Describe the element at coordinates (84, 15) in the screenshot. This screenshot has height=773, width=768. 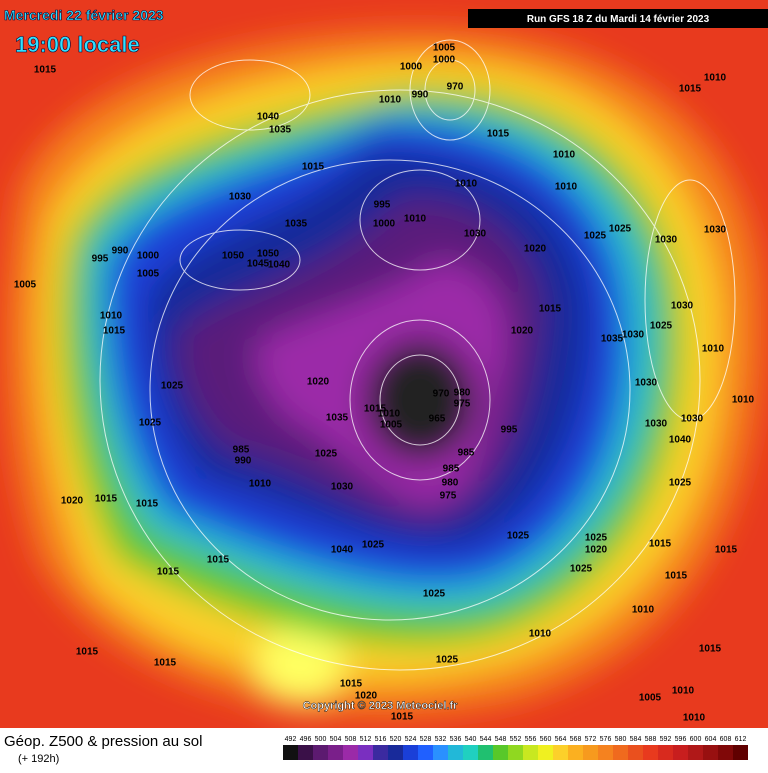
I see `date: Mercredi 22 février 2023` at that location.